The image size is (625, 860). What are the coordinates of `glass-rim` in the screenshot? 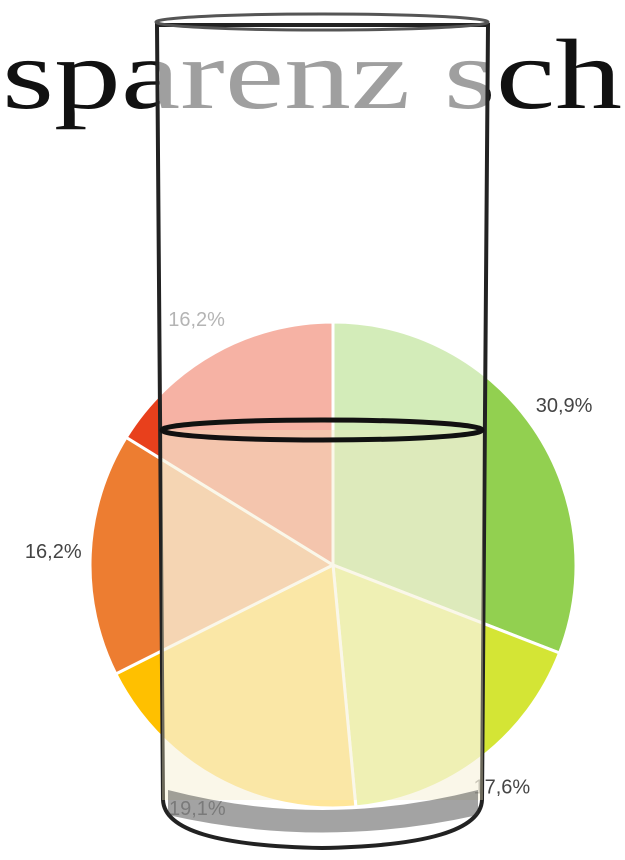 It's located at (322, 22).